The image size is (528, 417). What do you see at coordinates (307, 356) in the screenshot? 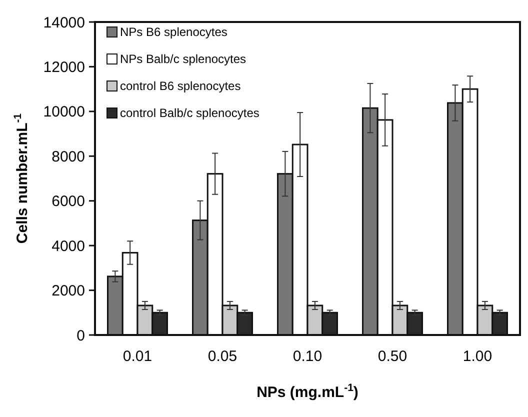
I see `x-tick-label: 0.10` at bounding box center [307, 356].